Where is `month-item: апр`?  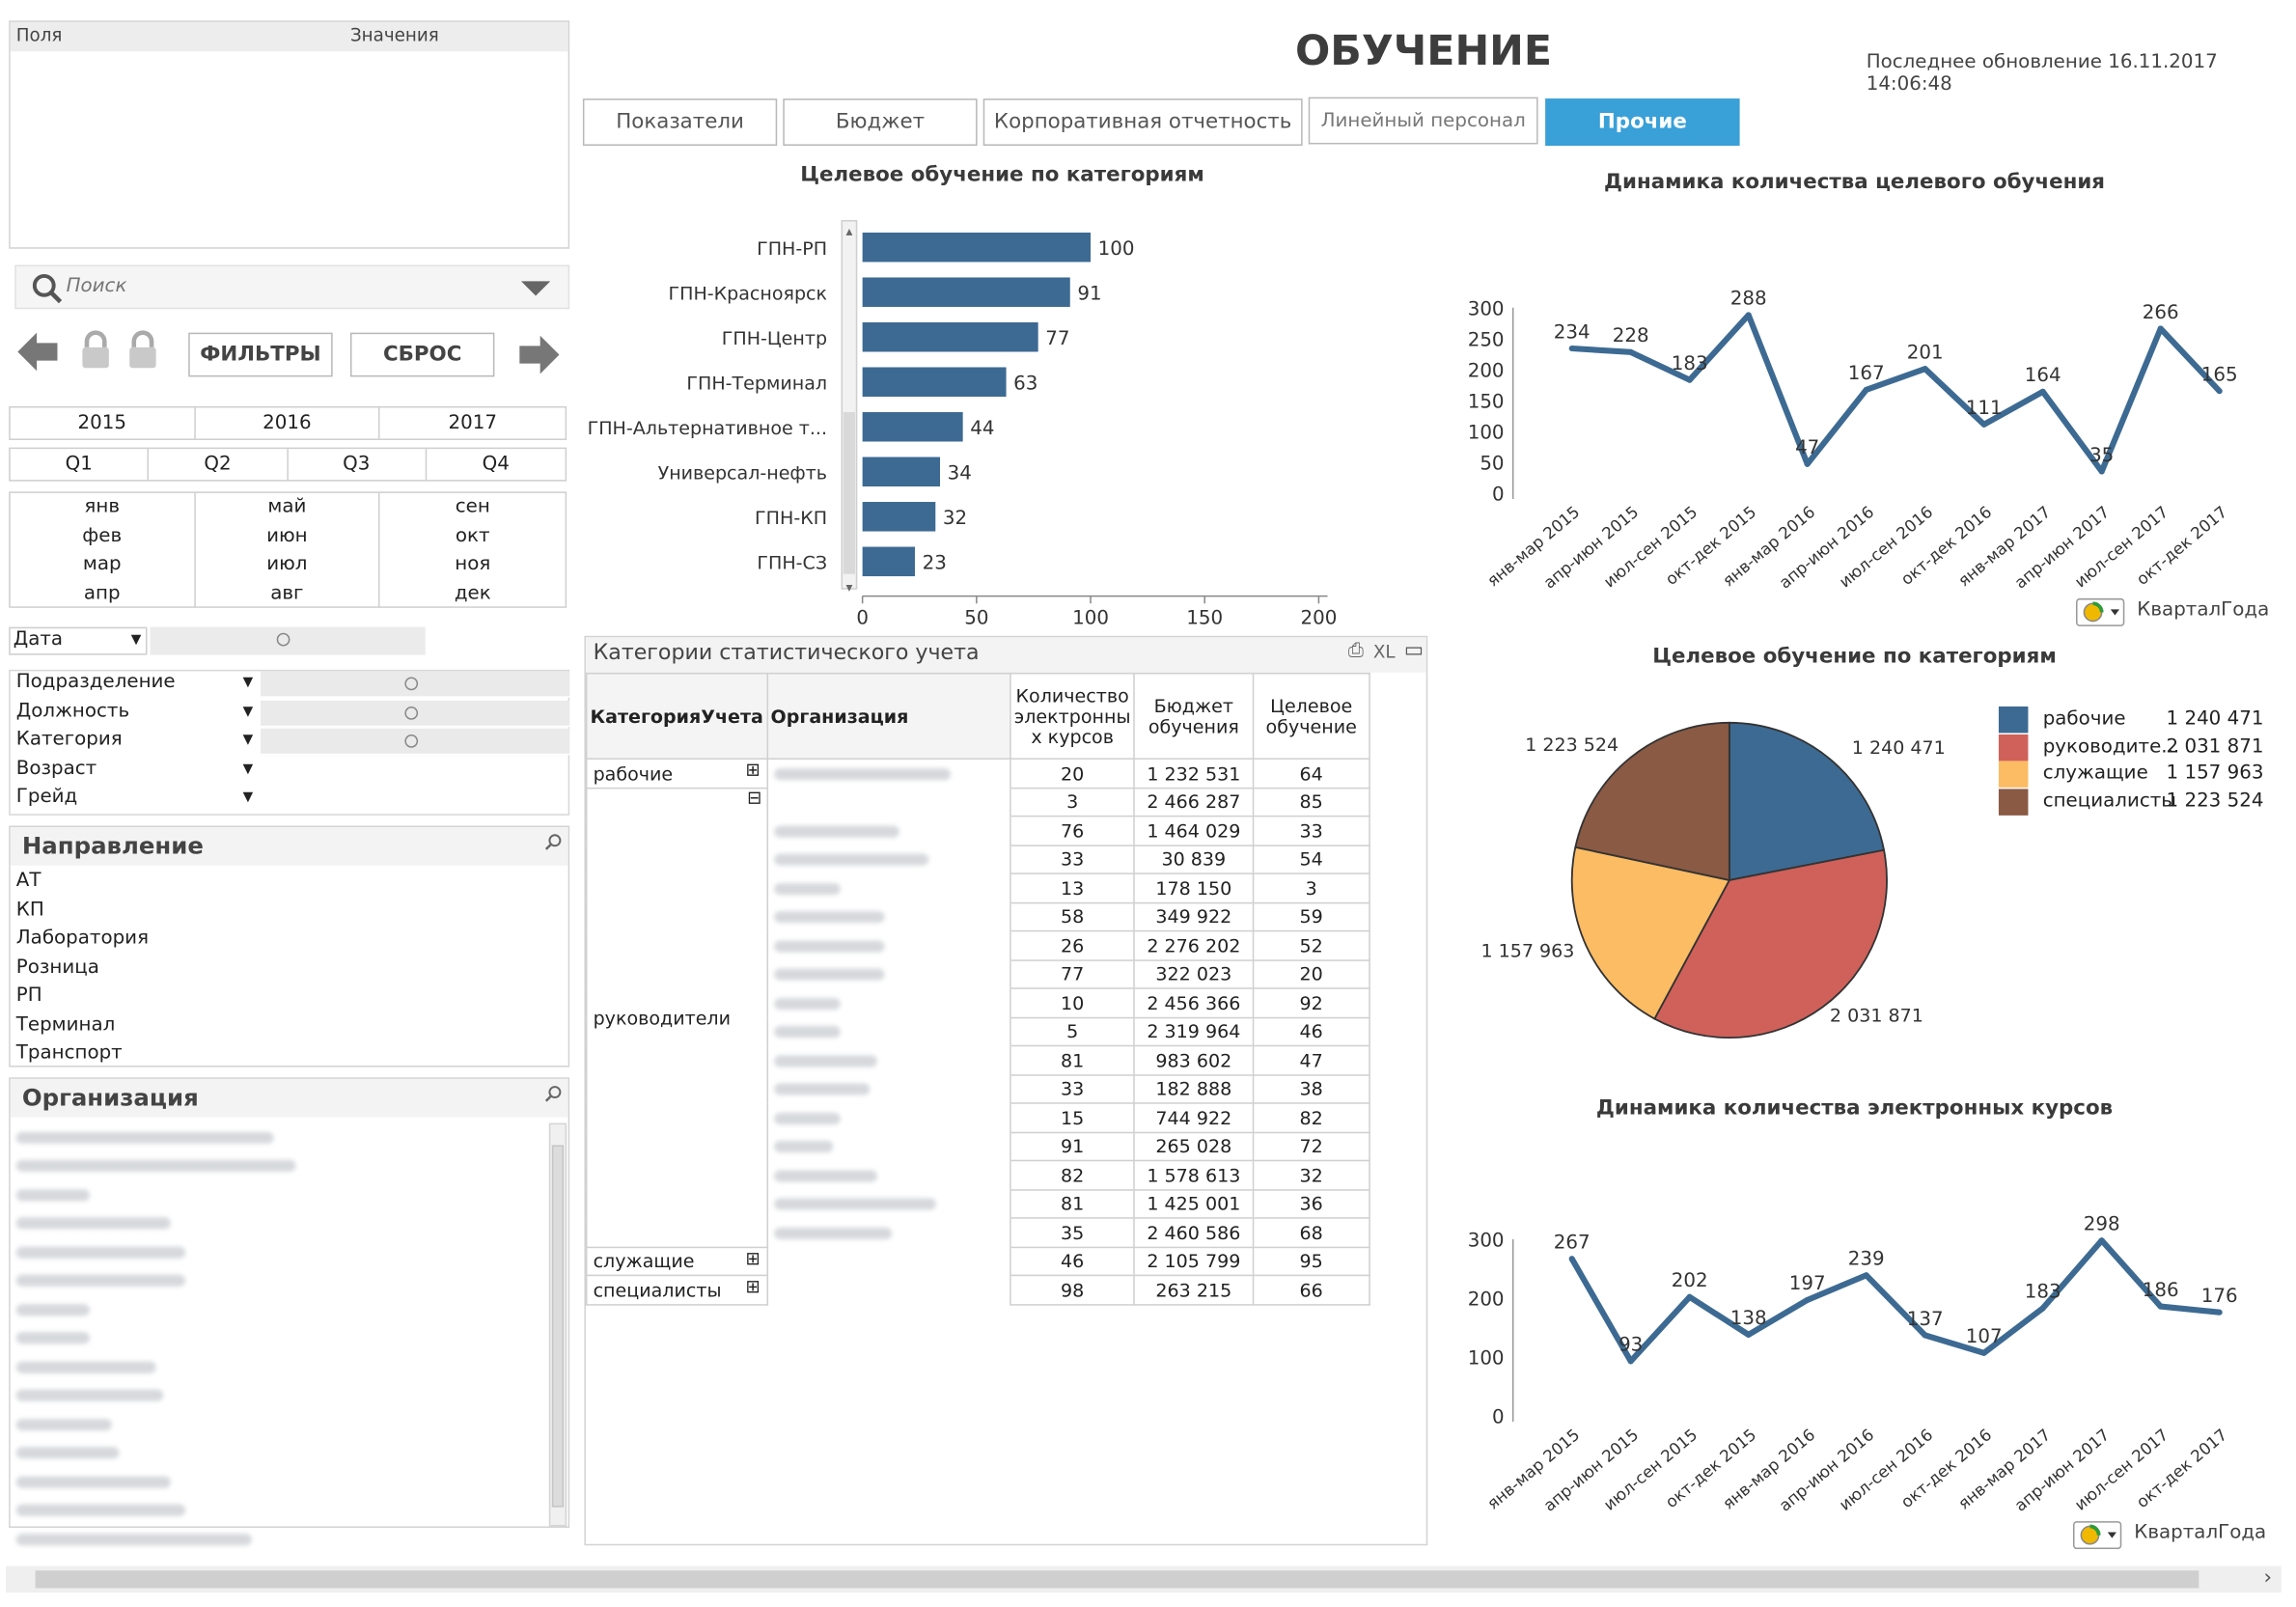
month-item: апр is located at coordinates (102, 593).